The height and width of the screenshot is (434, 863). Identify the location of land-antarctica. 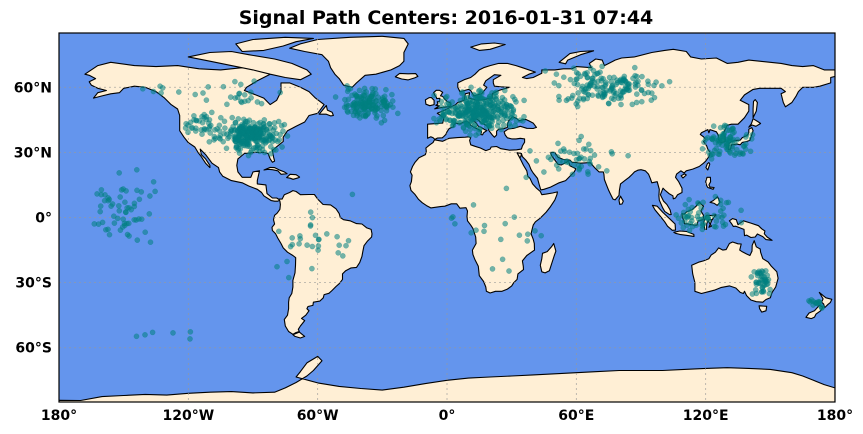
(447, 378).